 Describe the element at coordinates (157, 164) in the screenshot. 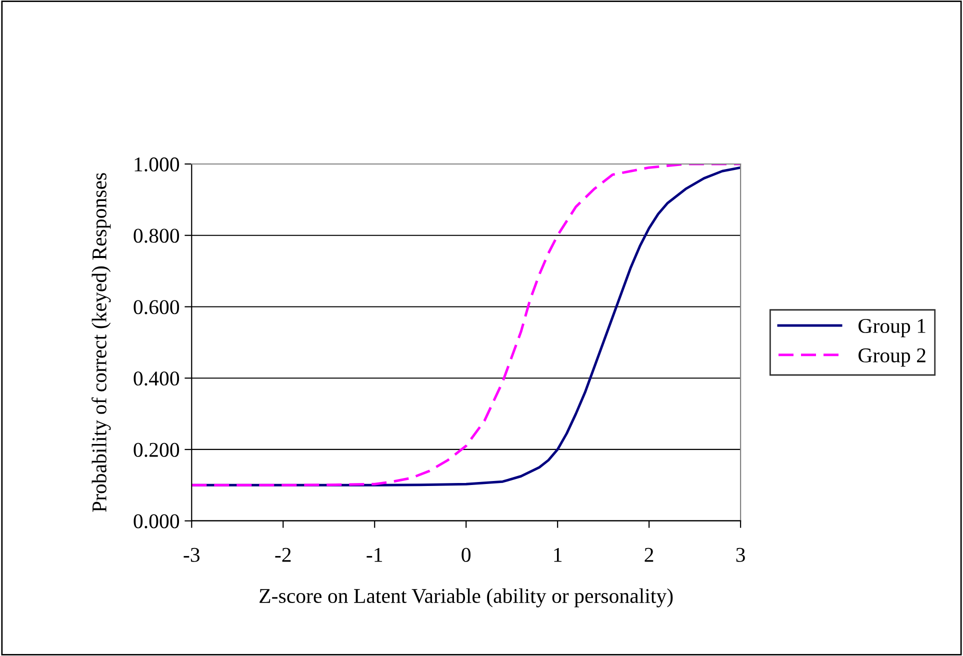

I see `y-tick-label: 1.000` at that location.